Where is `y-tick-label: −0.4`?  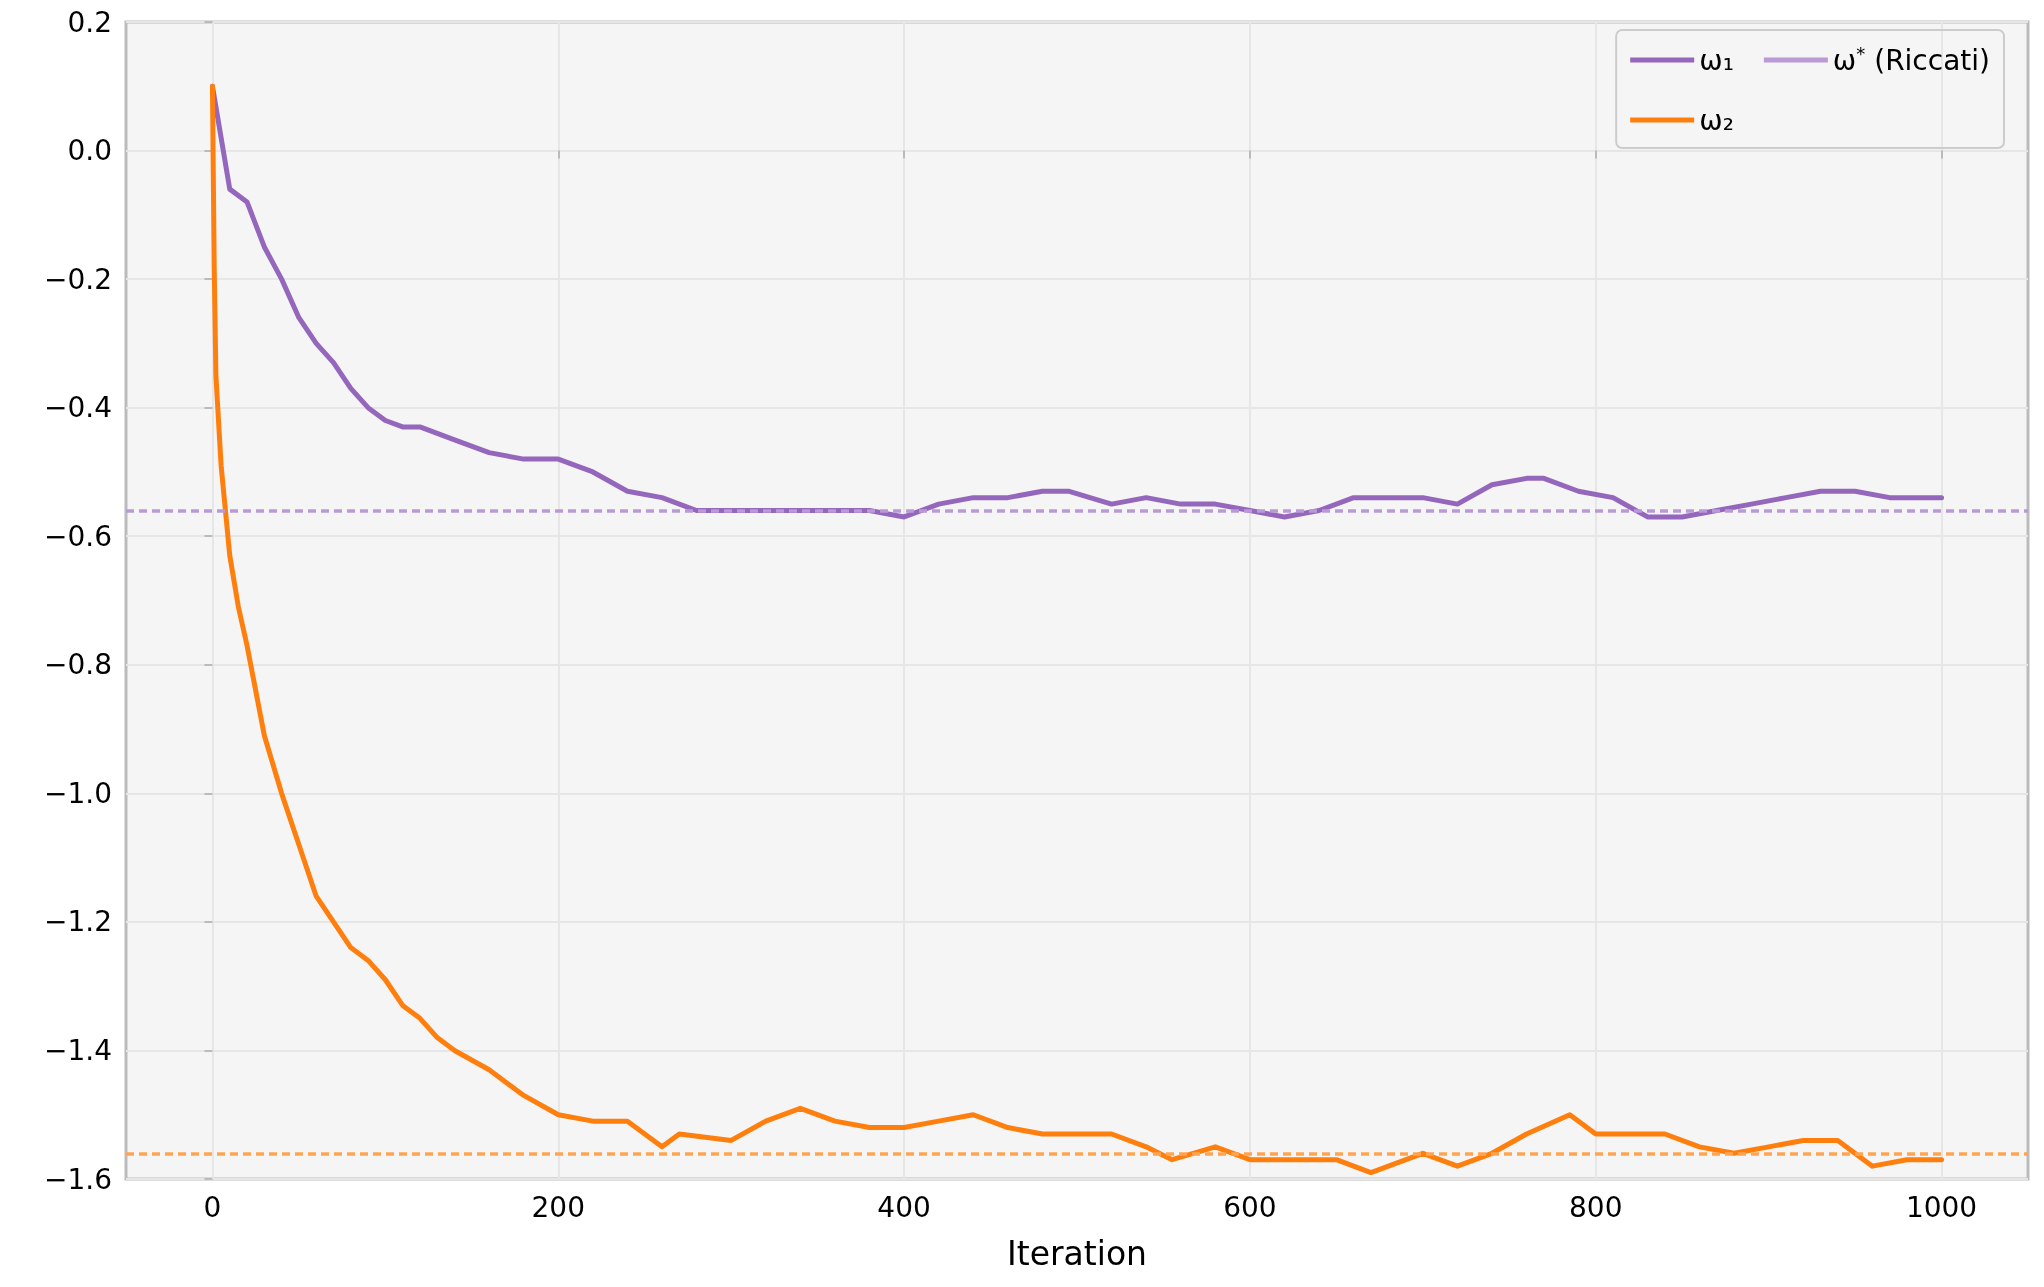 y-tick-label: −0.4 is located at coordinates (78, 408).